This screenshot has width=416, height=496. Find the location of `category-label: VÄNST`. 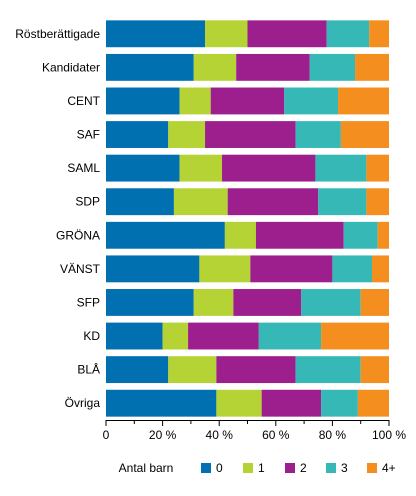

category-label: VÄNST is located at coordinates (80, 269).